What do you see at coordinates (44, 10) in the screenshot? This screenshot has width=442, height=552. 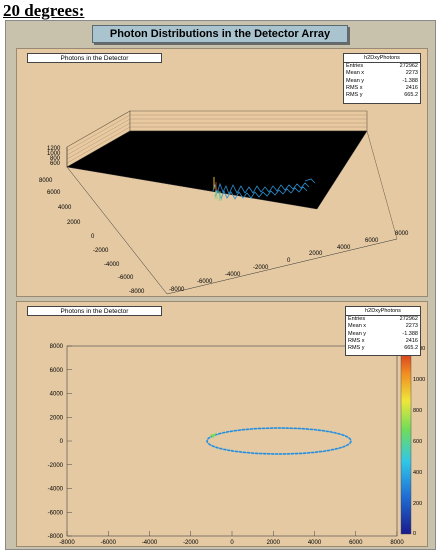 I see `page-heading: 20 degrees:` at bounding box center [44, 10].